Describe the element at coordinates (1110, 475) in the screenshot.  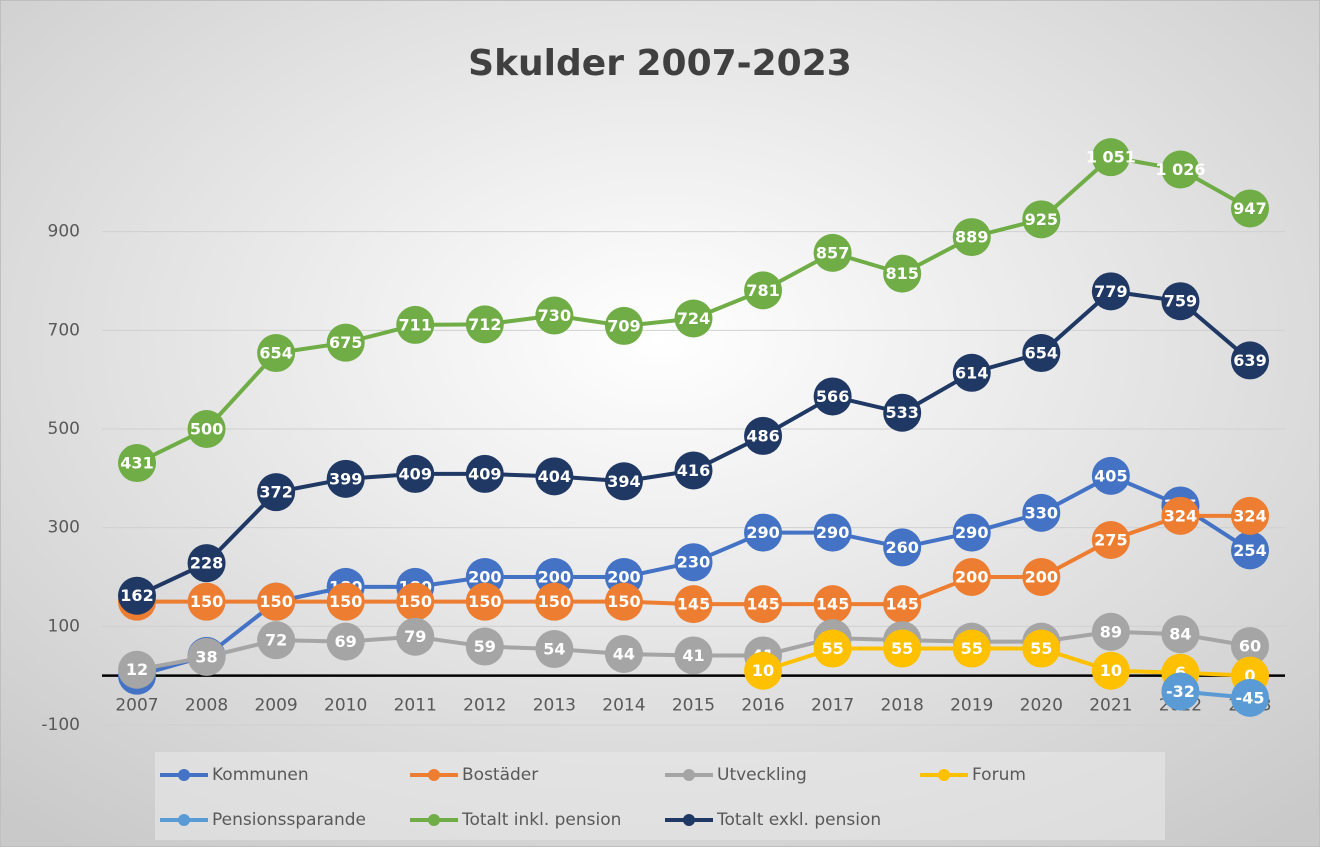
I see `data-label: 405` at that location.